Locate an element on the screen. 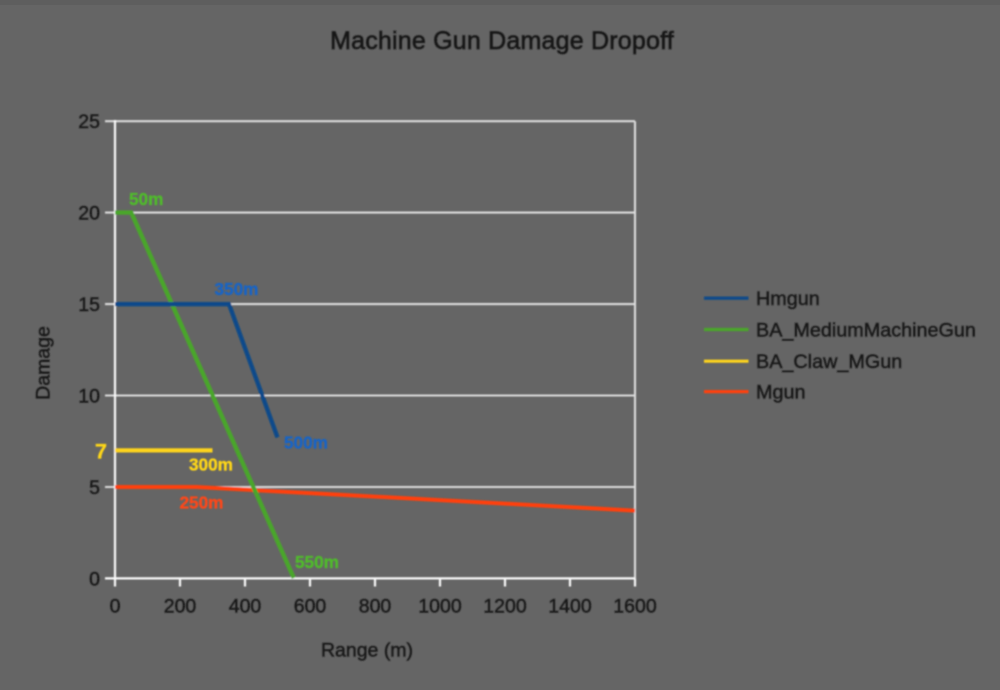  svg-text: 1600 is located at coordinates (635, 607).